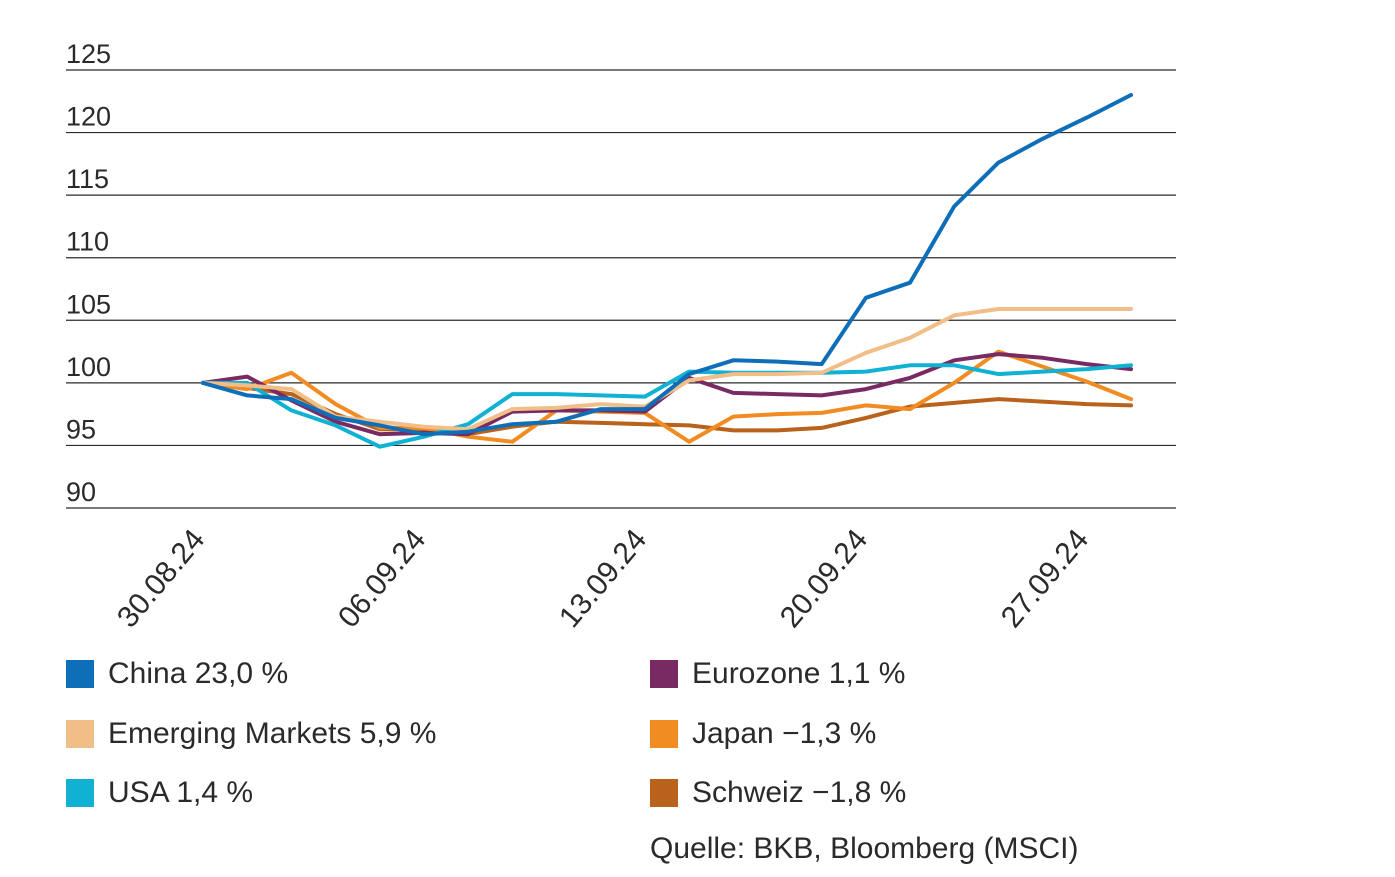 This screenshot has width=1395, height=877. What do you see at coordinates (87, 179) in the screenshot?
I see `y-tick-label: 115` at bounding box center [87, 179].